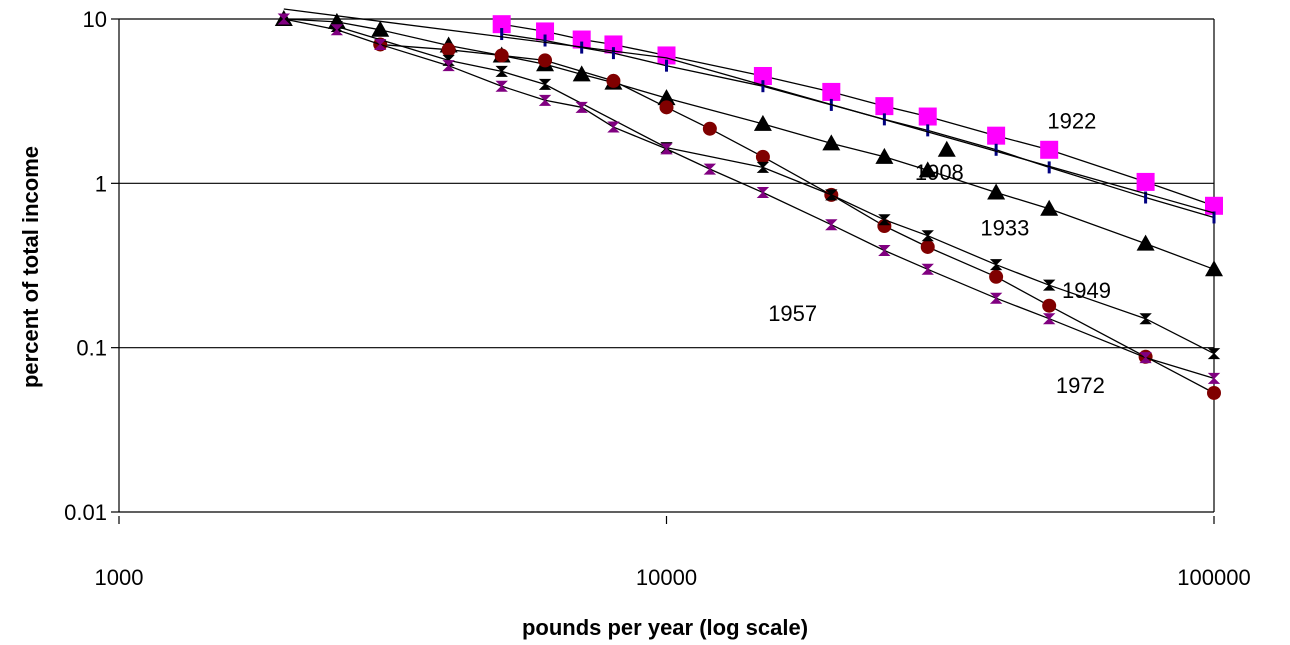  Describe the element at coordinates (30, 267) in the screenshot. I see `y-axis-title: percent of total income` at that location.